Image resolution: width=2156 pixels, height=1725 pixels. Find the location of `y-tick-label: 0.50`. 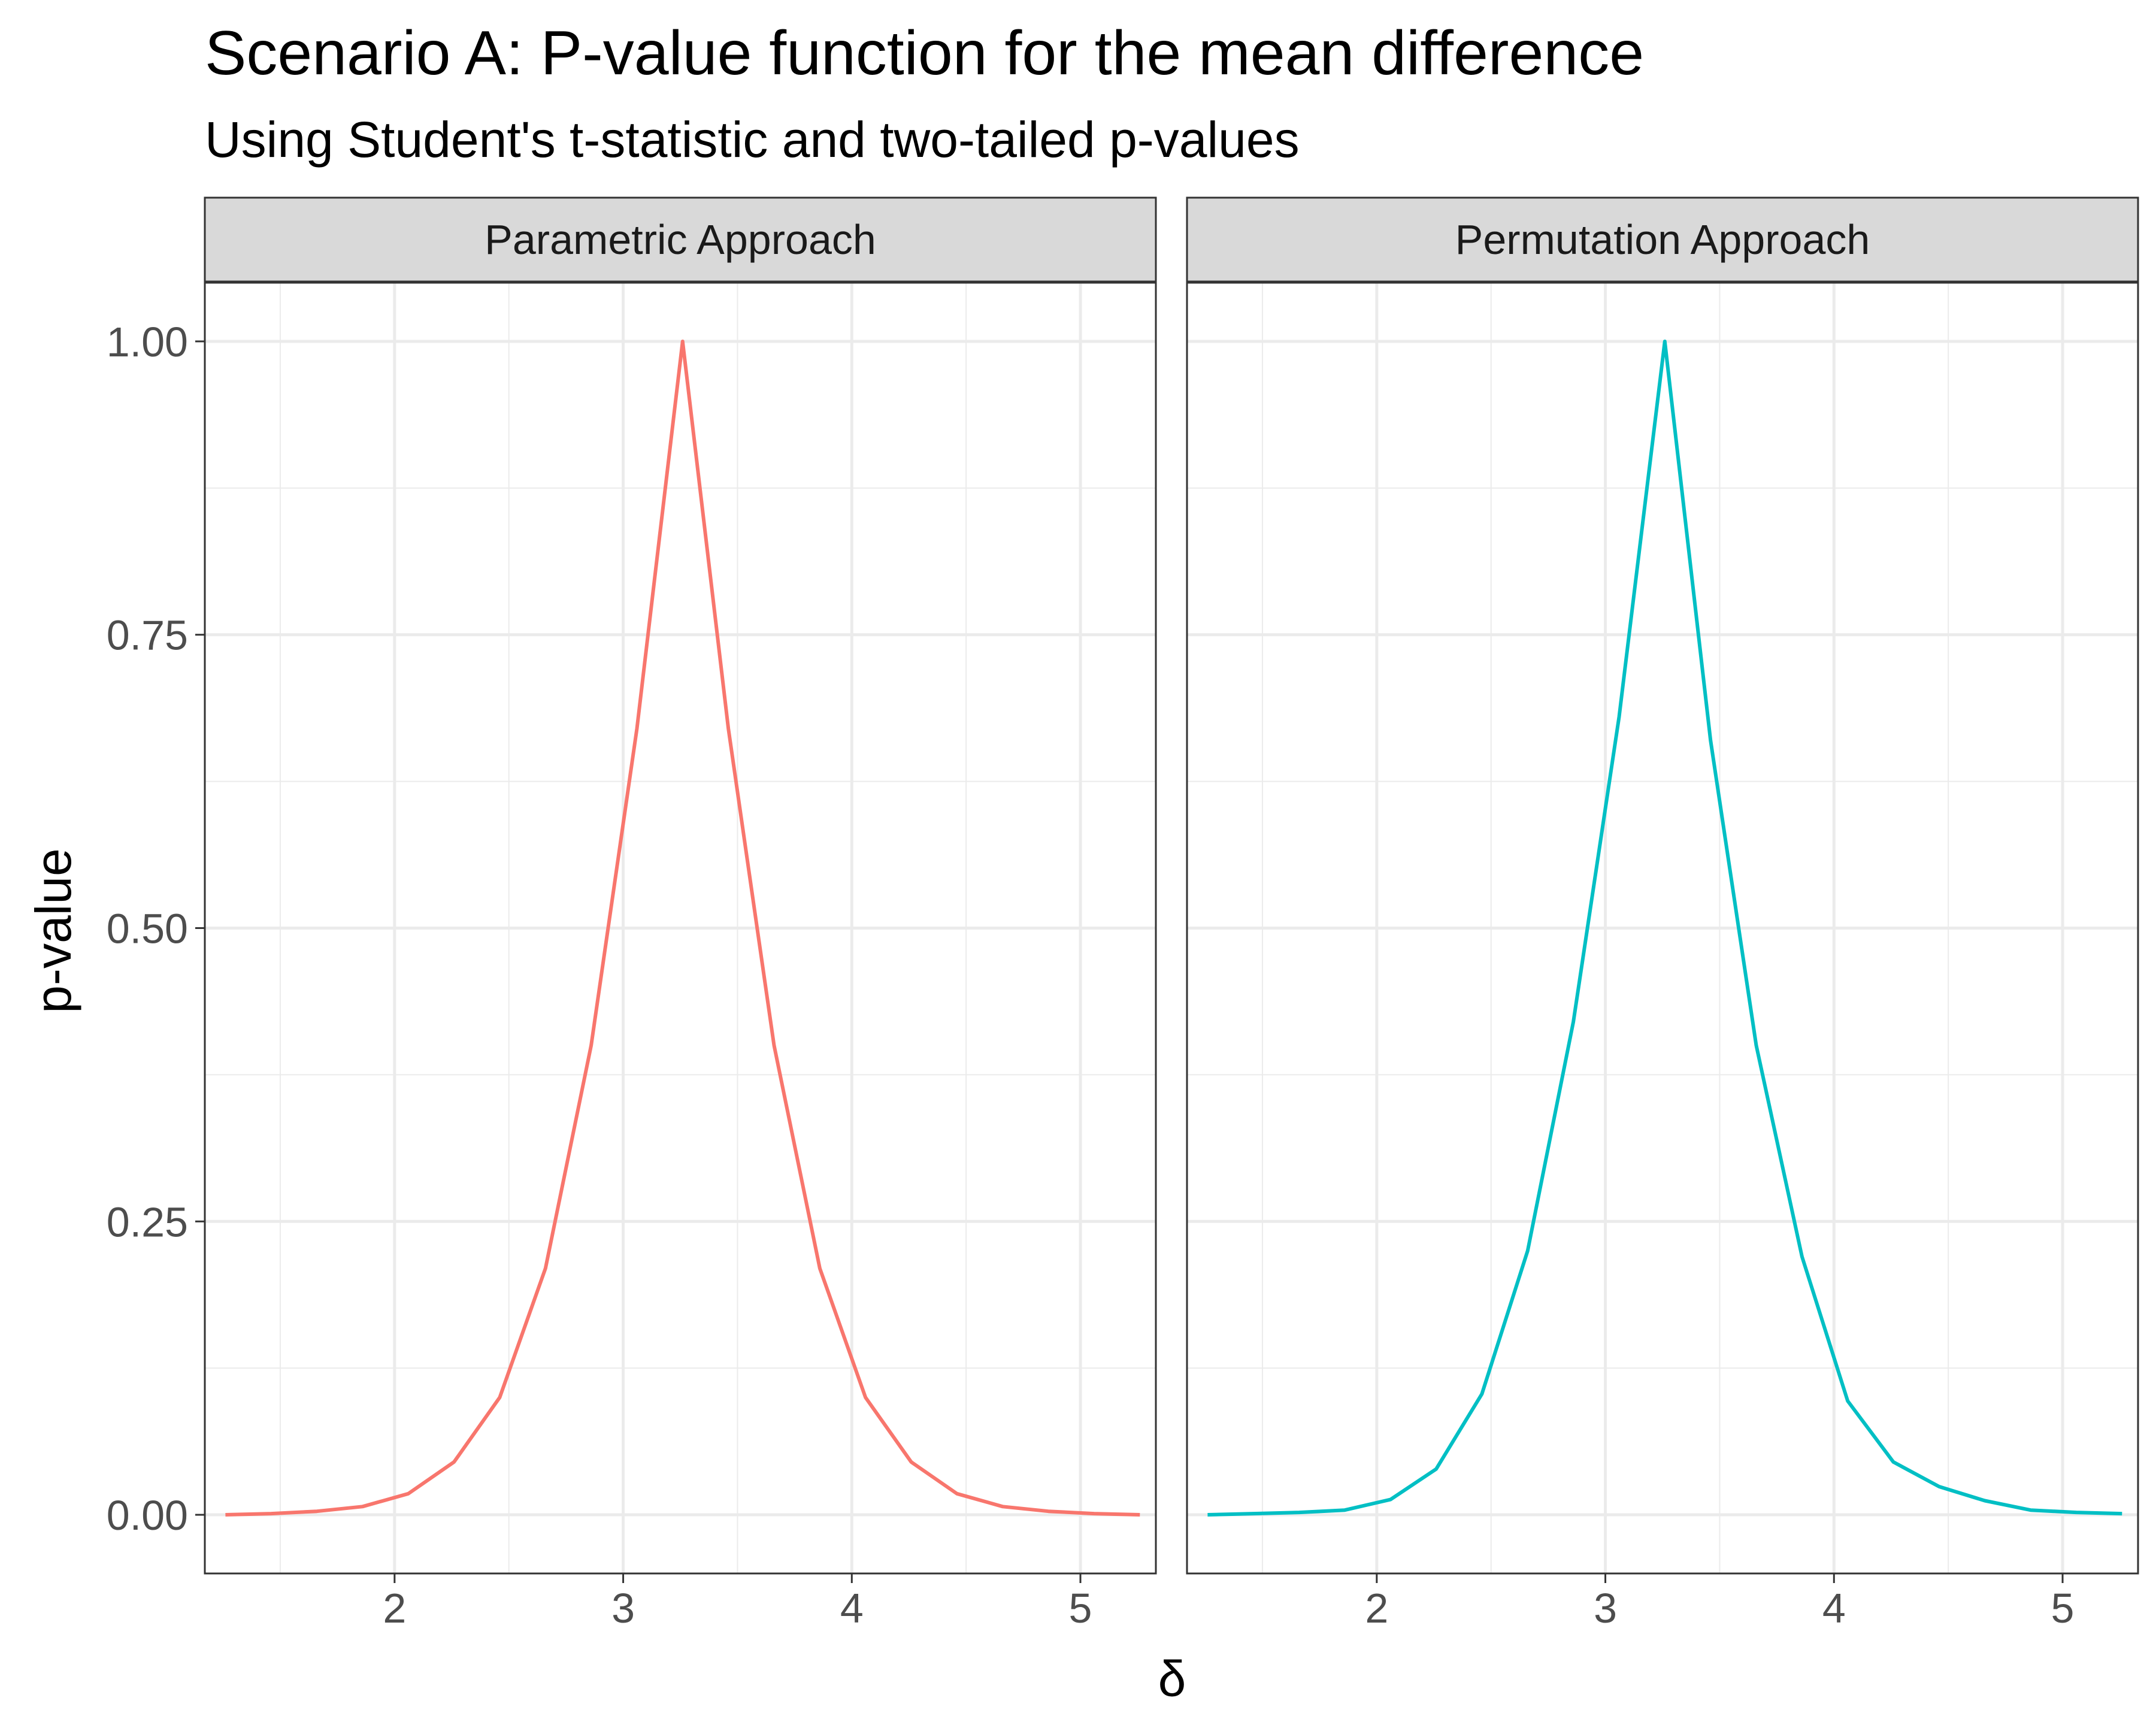

y-tick-label: 0.50 is located at coordinates (147, 929).